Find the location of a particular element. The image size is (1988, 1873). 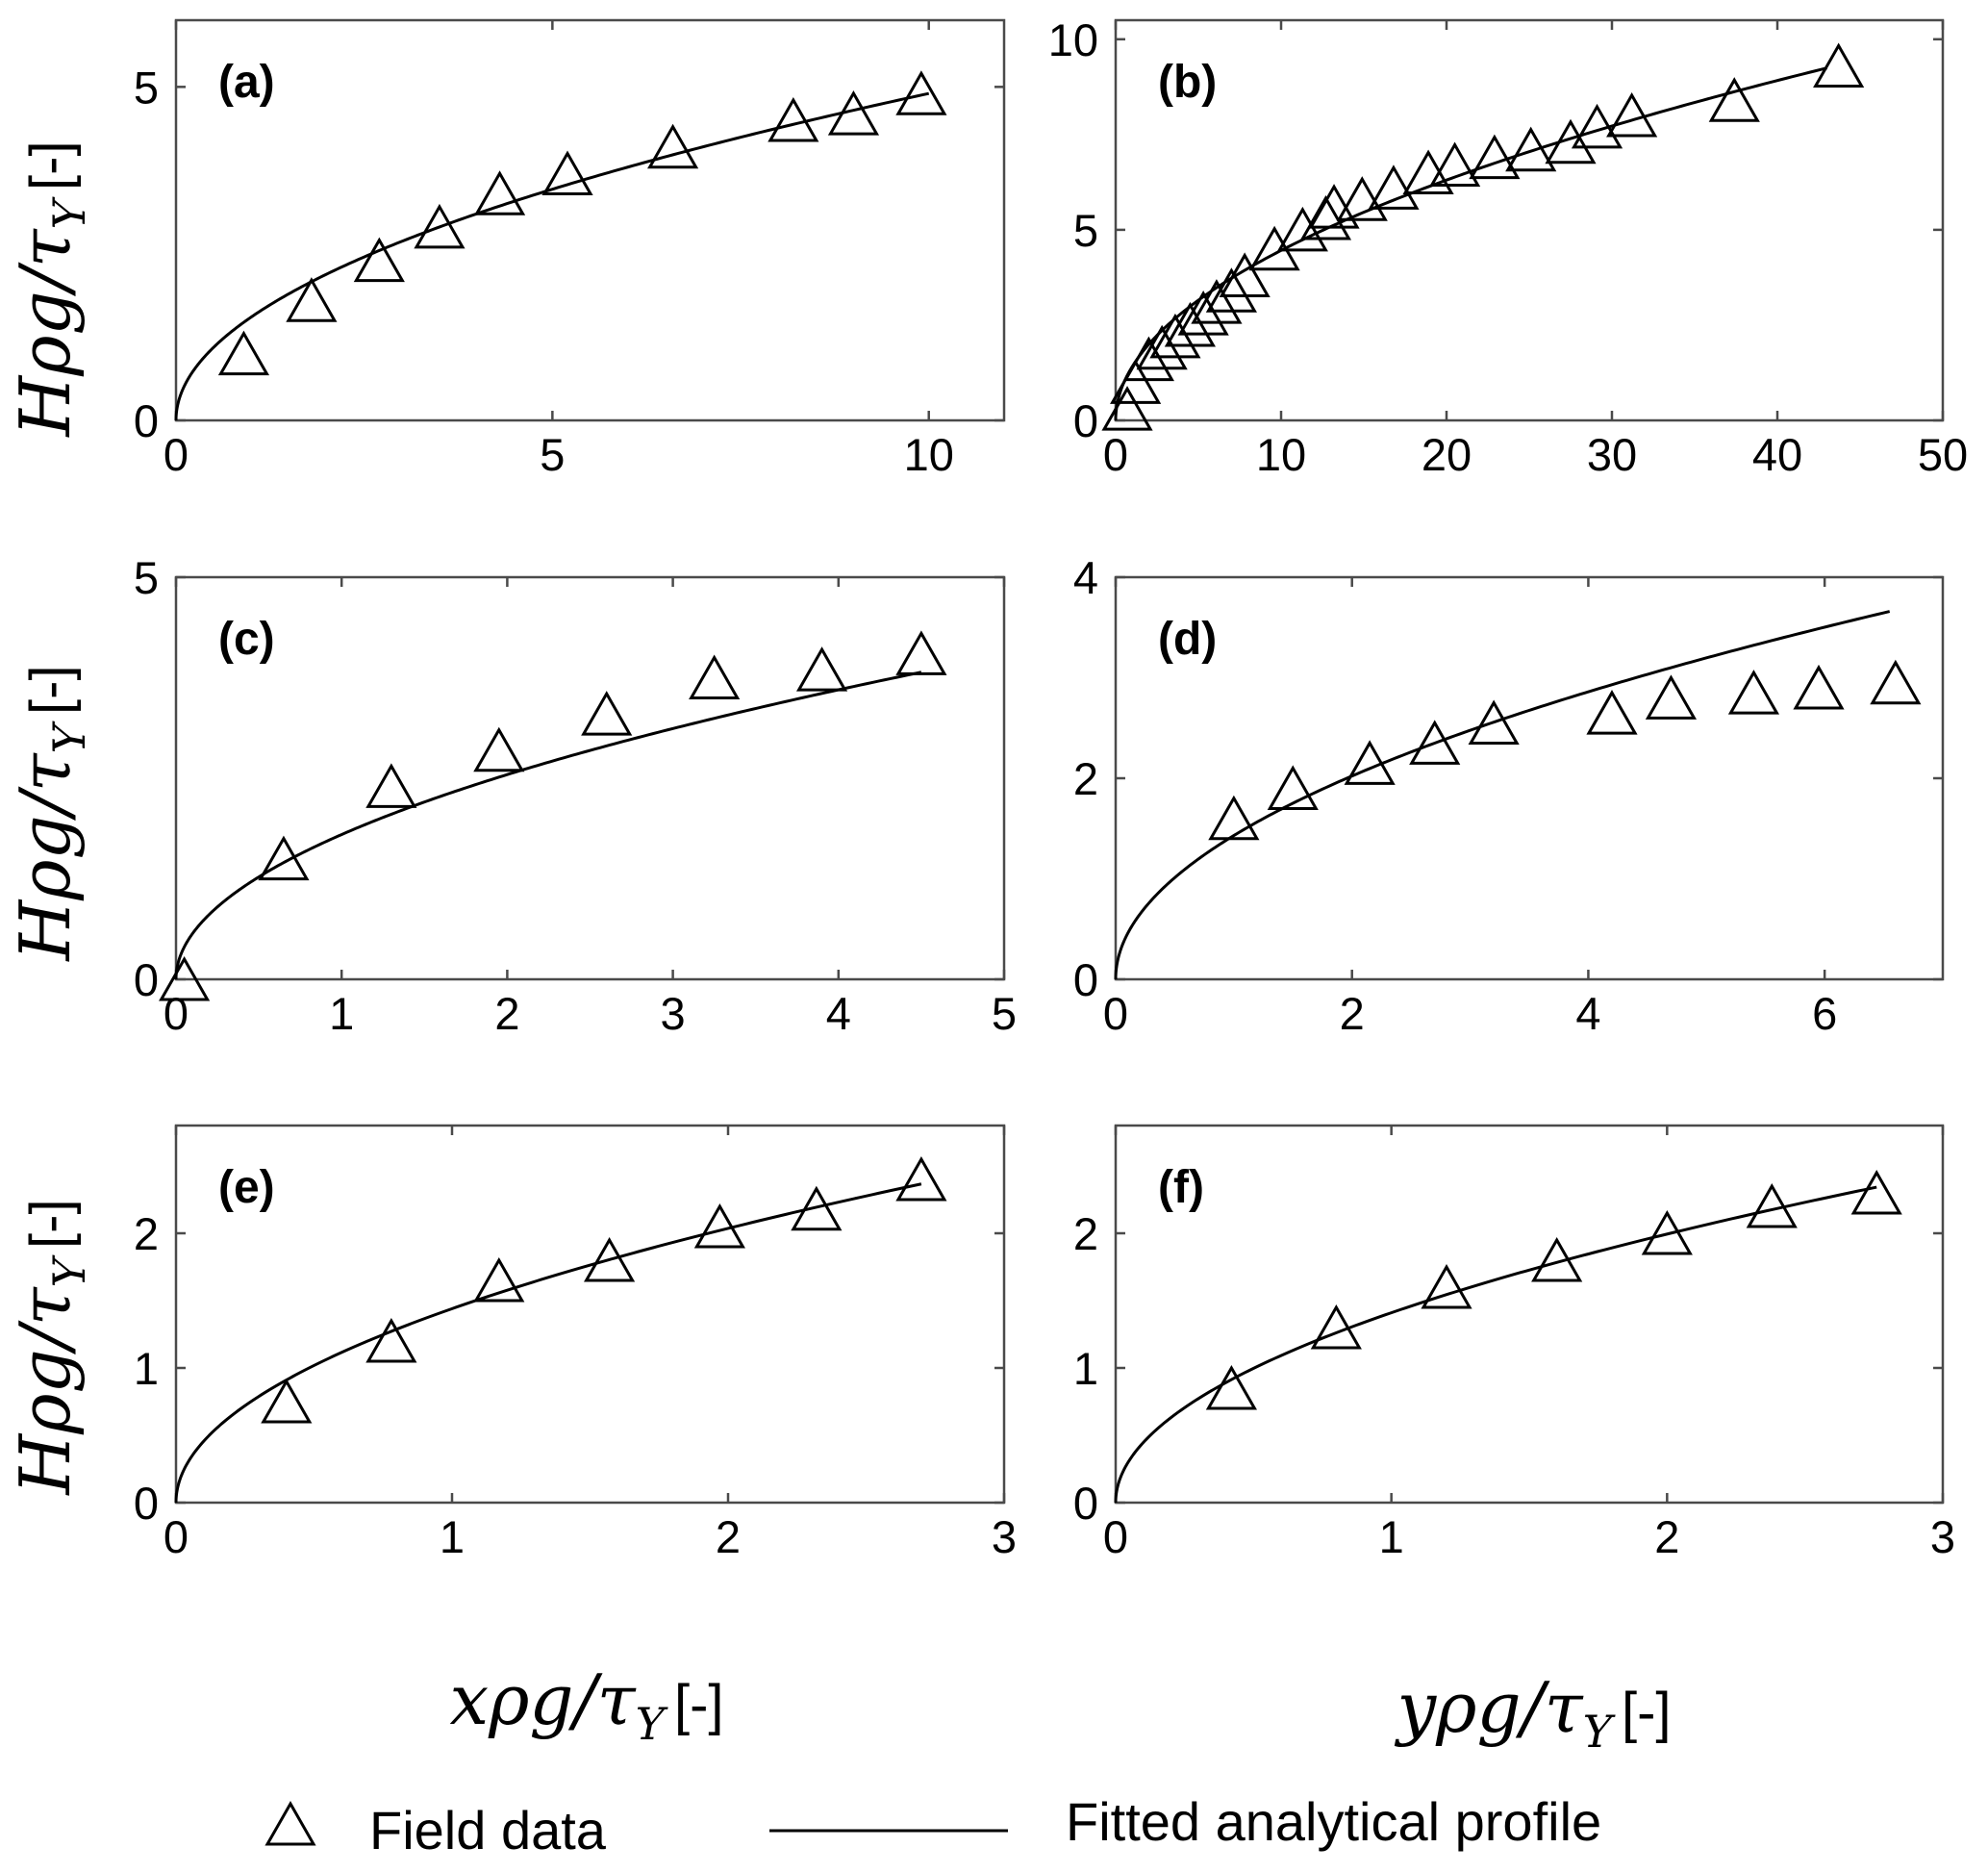

legend: Field data Fitted analytical profile is located at coordinates (932, 1825).